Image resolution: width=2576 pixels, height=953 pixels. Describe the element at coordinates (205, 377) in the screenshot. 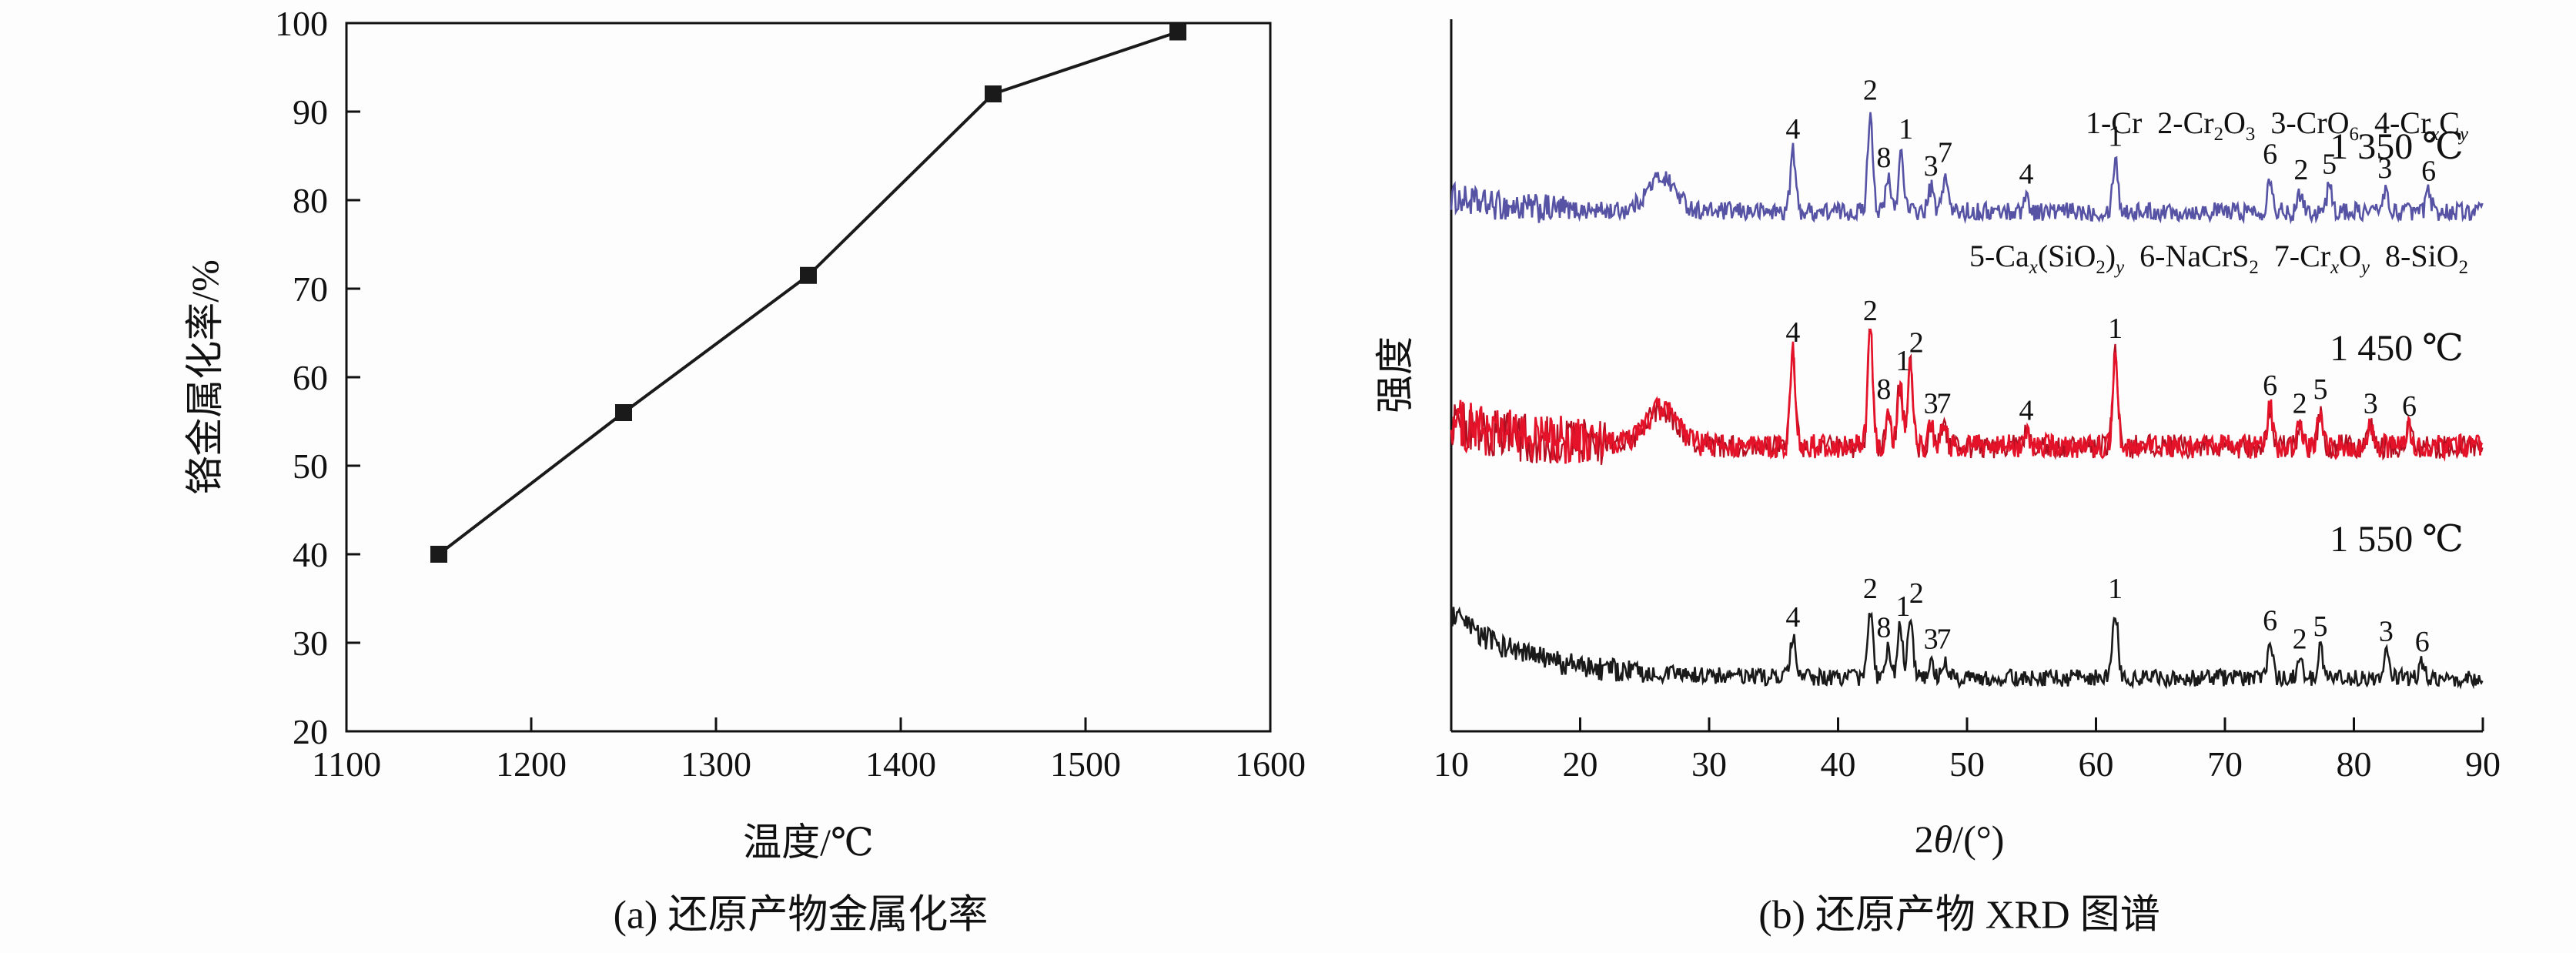

I see `panel-a-ylabel: 铬金属化率/%` at that location.